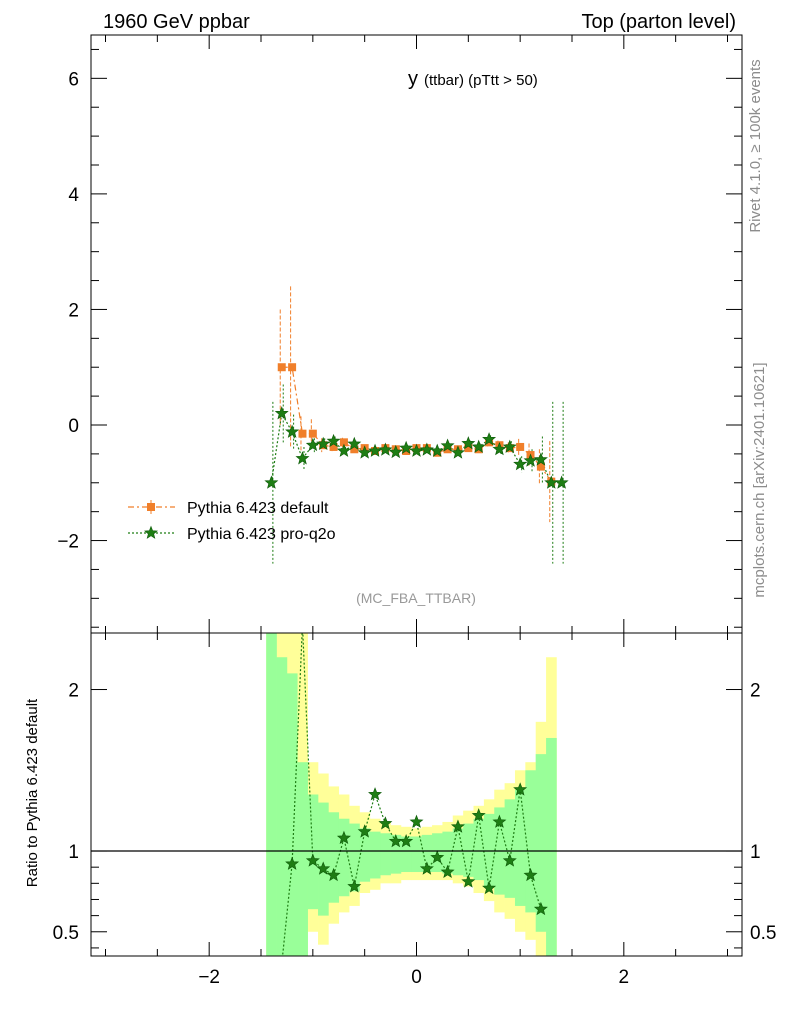 The width and height of the screenshot is (786, 1024). What do you see at coordinates (68, 542) in the screenshot?
I see `y-tick-label: −2` at bounding box center [68, 542].